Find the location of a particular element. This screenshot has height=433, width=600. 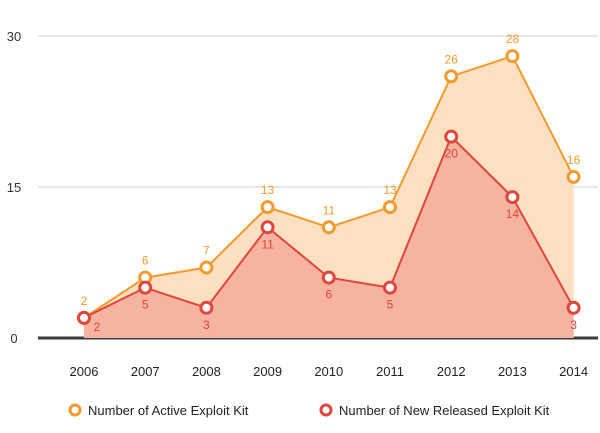

data-label-new-2014: 3 is located at coordinates (573, 325).